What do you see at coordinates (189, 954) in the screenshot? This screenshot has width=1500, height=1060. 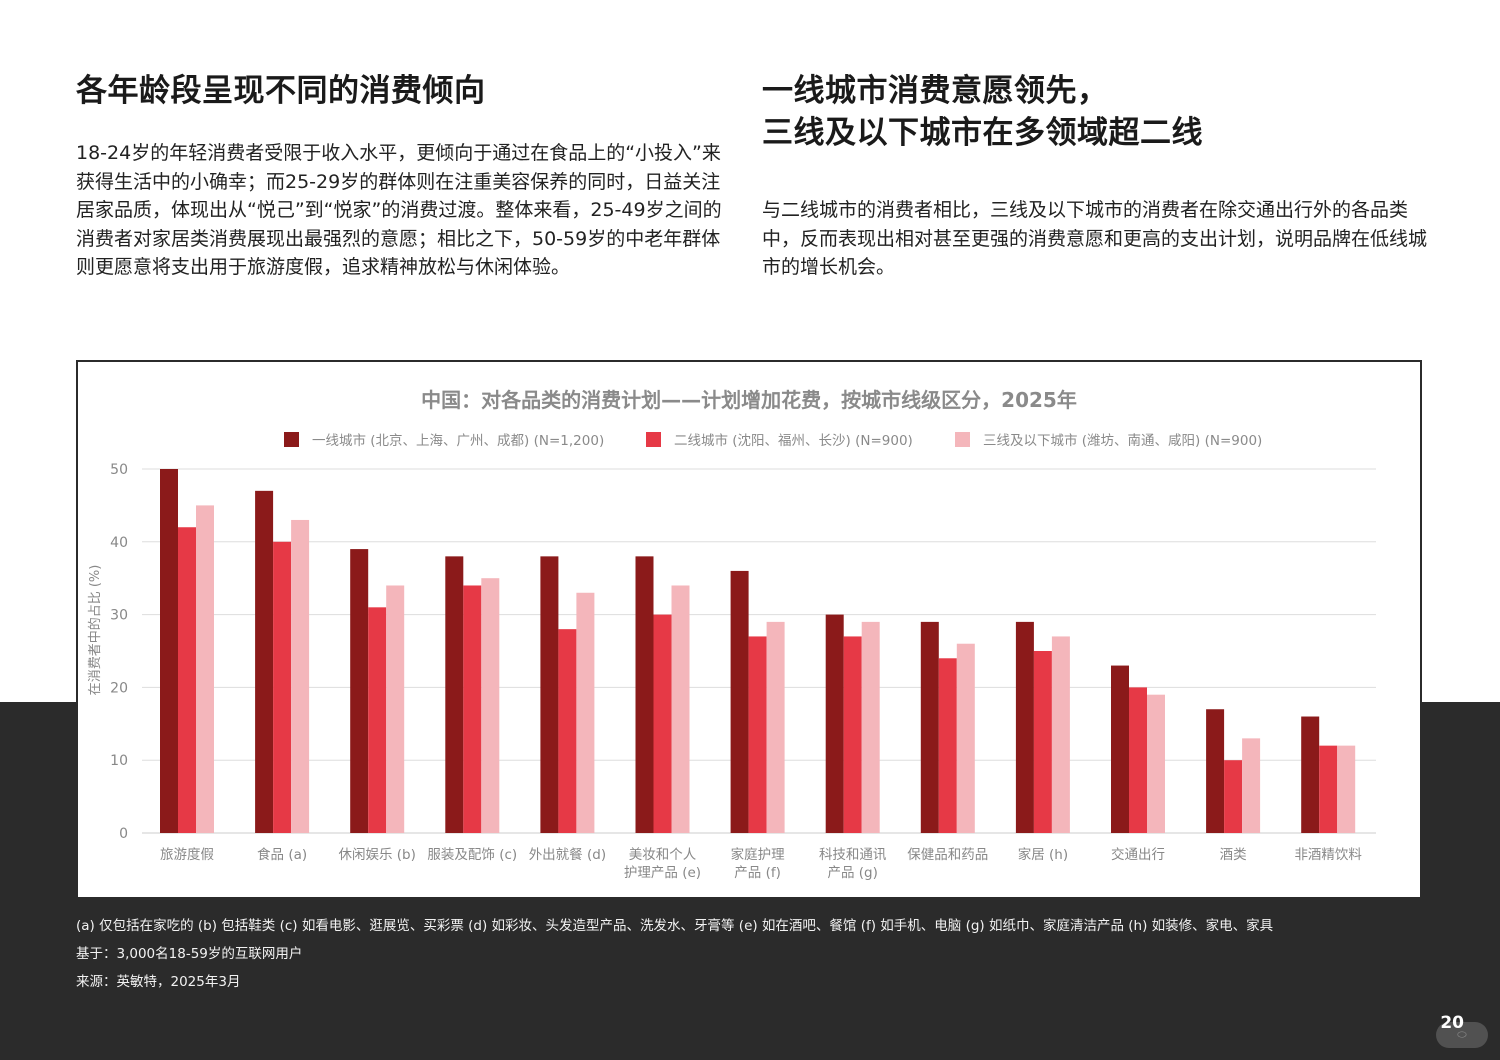 I see `footnote-base: 基于：3,000名18-59岁的互联网用户` at bounding box center [189, 954].